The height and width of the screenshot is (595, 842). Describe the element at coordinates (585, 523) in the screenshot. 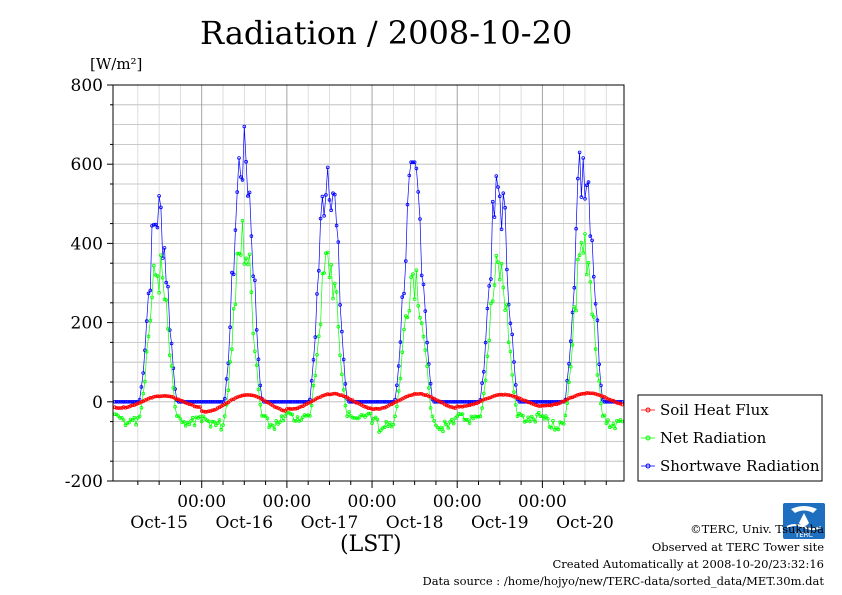

I see `x-day-label: Oct-20` at that location.